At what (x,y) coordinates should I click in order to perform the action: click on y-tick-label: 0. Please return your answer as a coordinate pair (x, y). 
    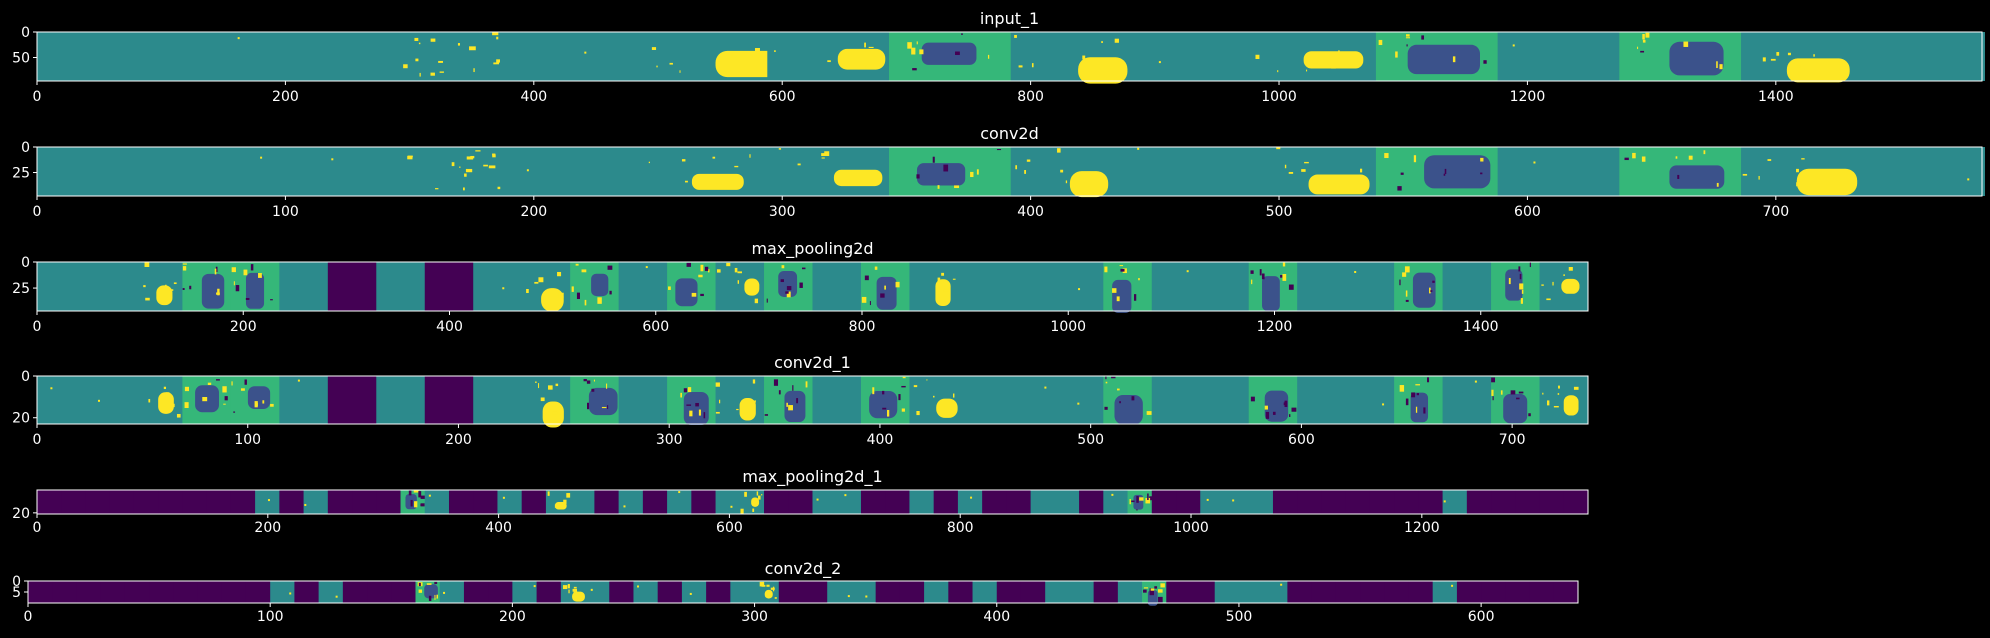
    Looking at the image, I should click on (25, 377).